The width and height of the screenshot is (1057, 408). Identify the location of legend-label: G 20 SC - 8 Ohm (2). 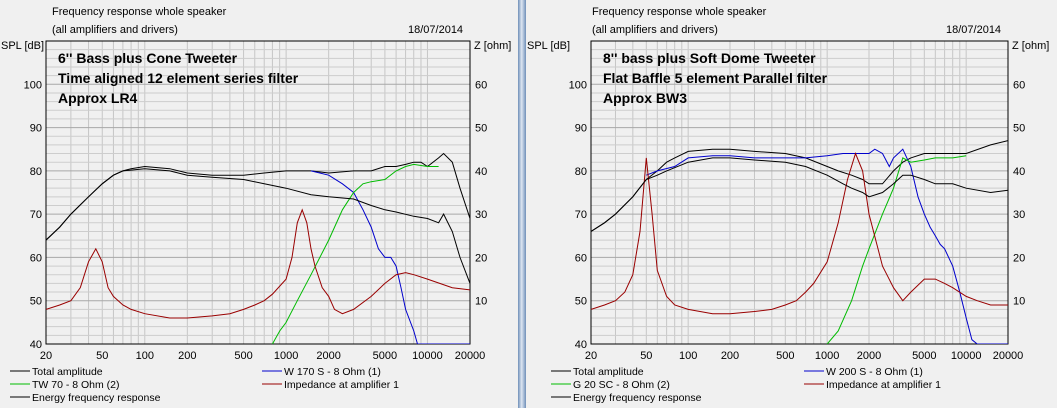
(621, 385).